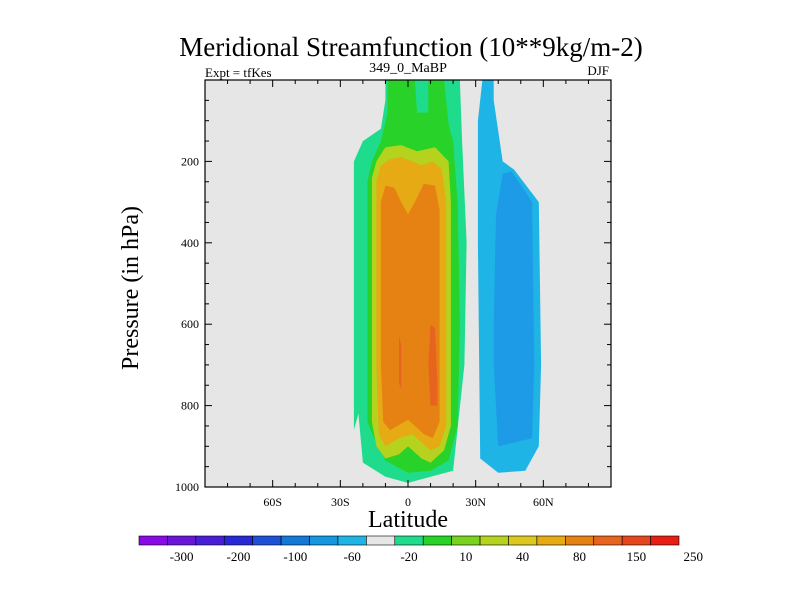  What do you see at coordinates (579, 556) in the screenshot?
I see `colorbar-label: 80` at bounding box center [579, 556].